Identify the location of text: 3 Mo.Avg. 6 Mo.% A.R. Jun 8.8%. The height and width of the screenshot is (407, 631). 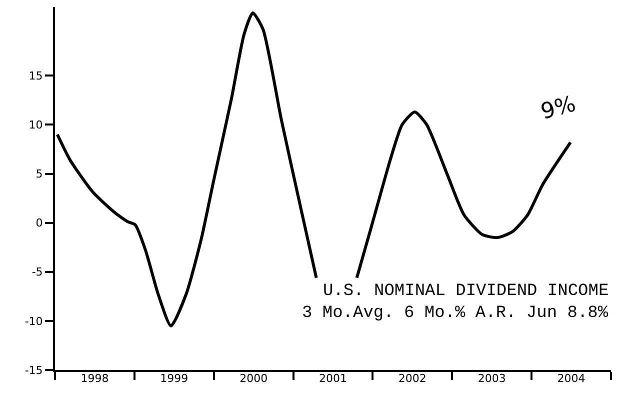
(455, 313).